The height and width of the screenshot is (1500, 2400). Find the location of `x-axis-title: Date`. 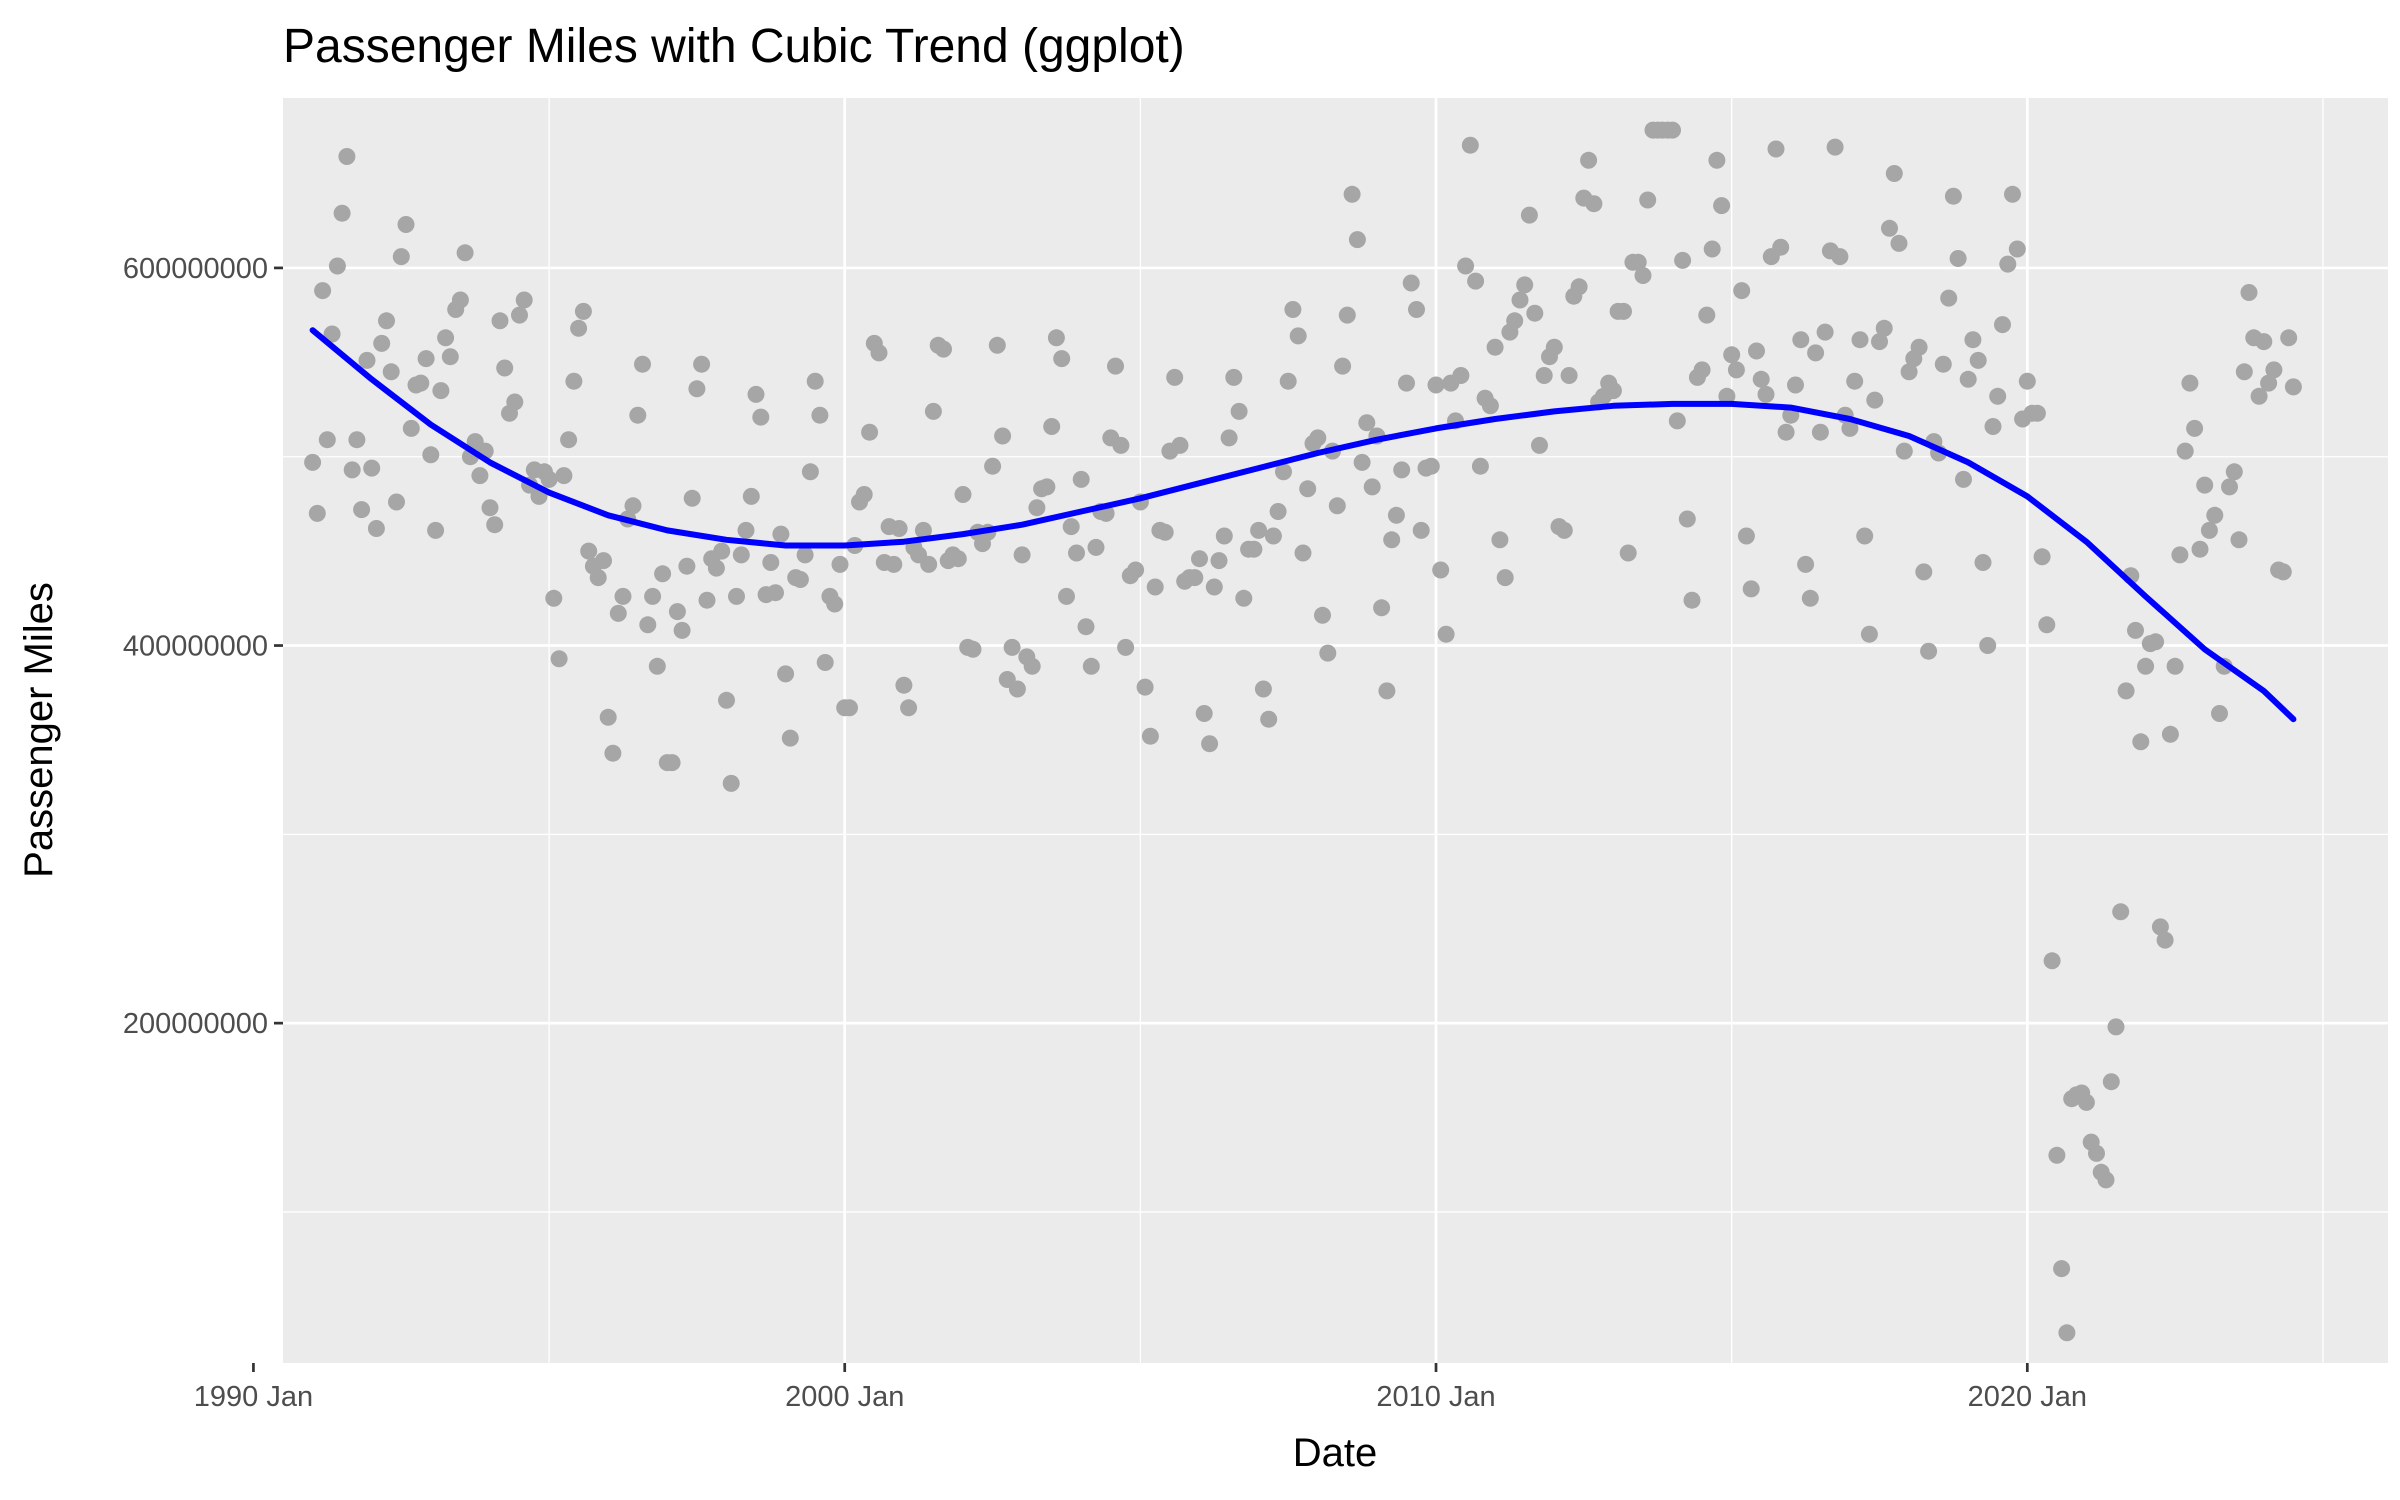

x-axis-title: Date is located at coordinates (1335, 1453).